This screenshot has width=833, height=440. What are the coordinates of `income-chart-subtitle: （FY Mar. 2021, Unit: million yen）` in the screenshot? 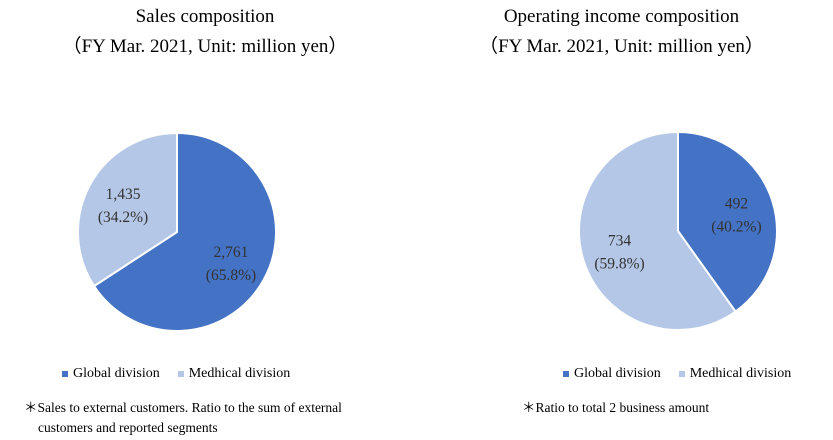 It's located at (621, 46).